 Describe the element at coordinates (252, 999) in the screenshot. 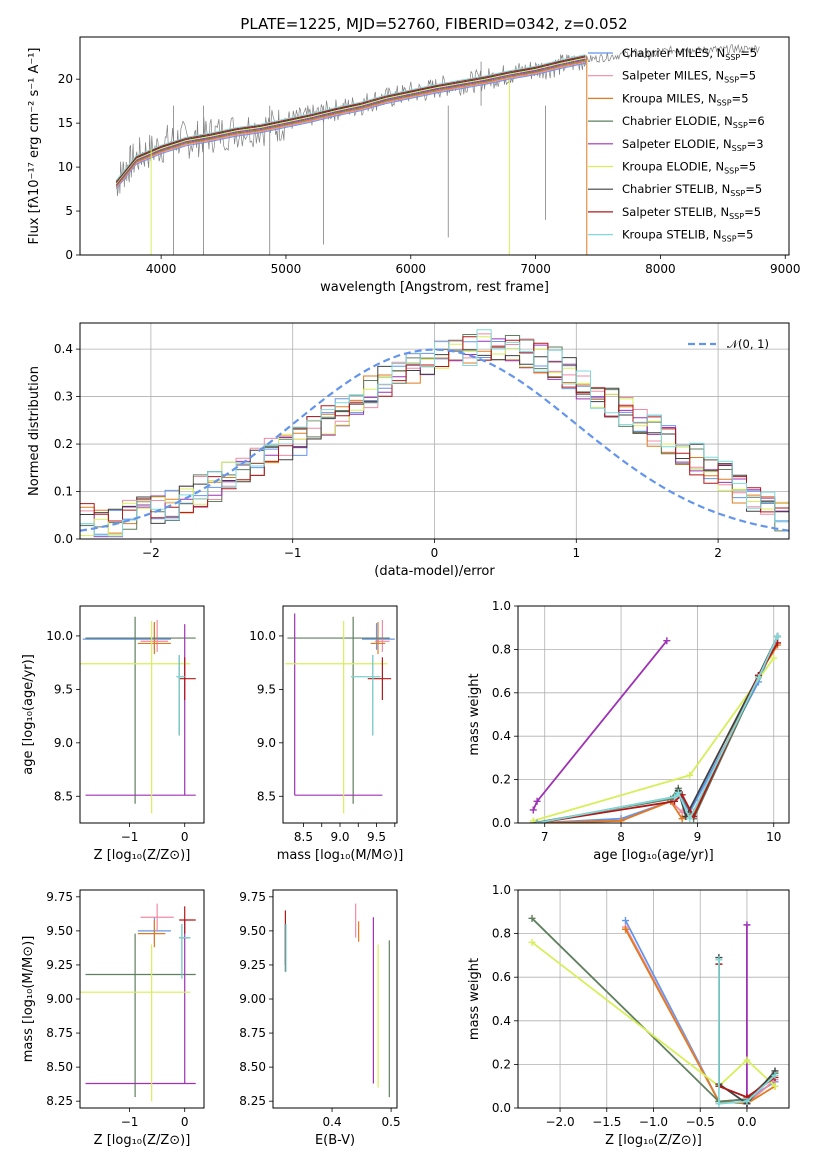

I see `y-tick-label: 9.00` at that location.